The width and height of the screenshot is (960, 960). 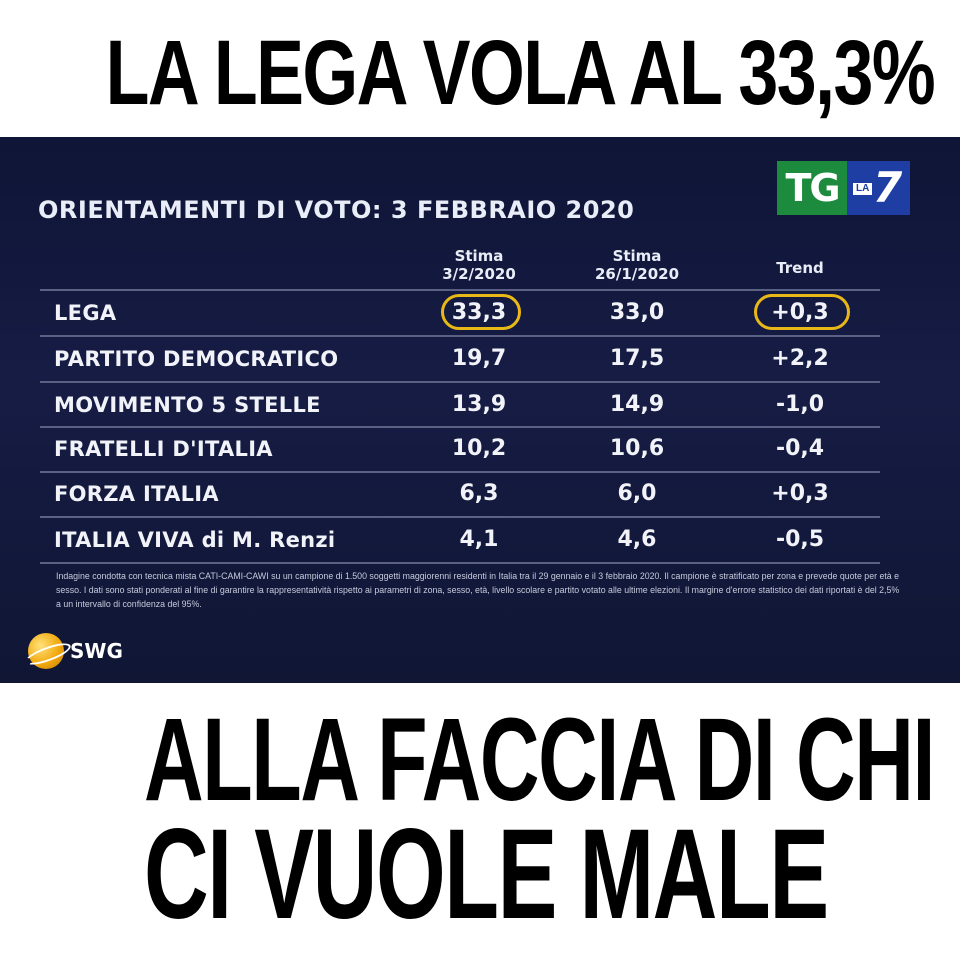 What do you see at coordinates (637, 312) in the screenshot?
I see `estimate-previous: 33,0` at bounding box center [637, 312].